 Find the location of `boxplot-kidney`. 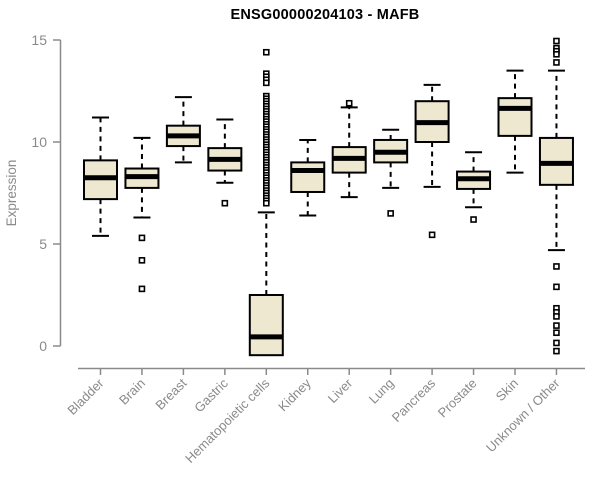

boxplot-kidney is located at coordinates (308, 177).